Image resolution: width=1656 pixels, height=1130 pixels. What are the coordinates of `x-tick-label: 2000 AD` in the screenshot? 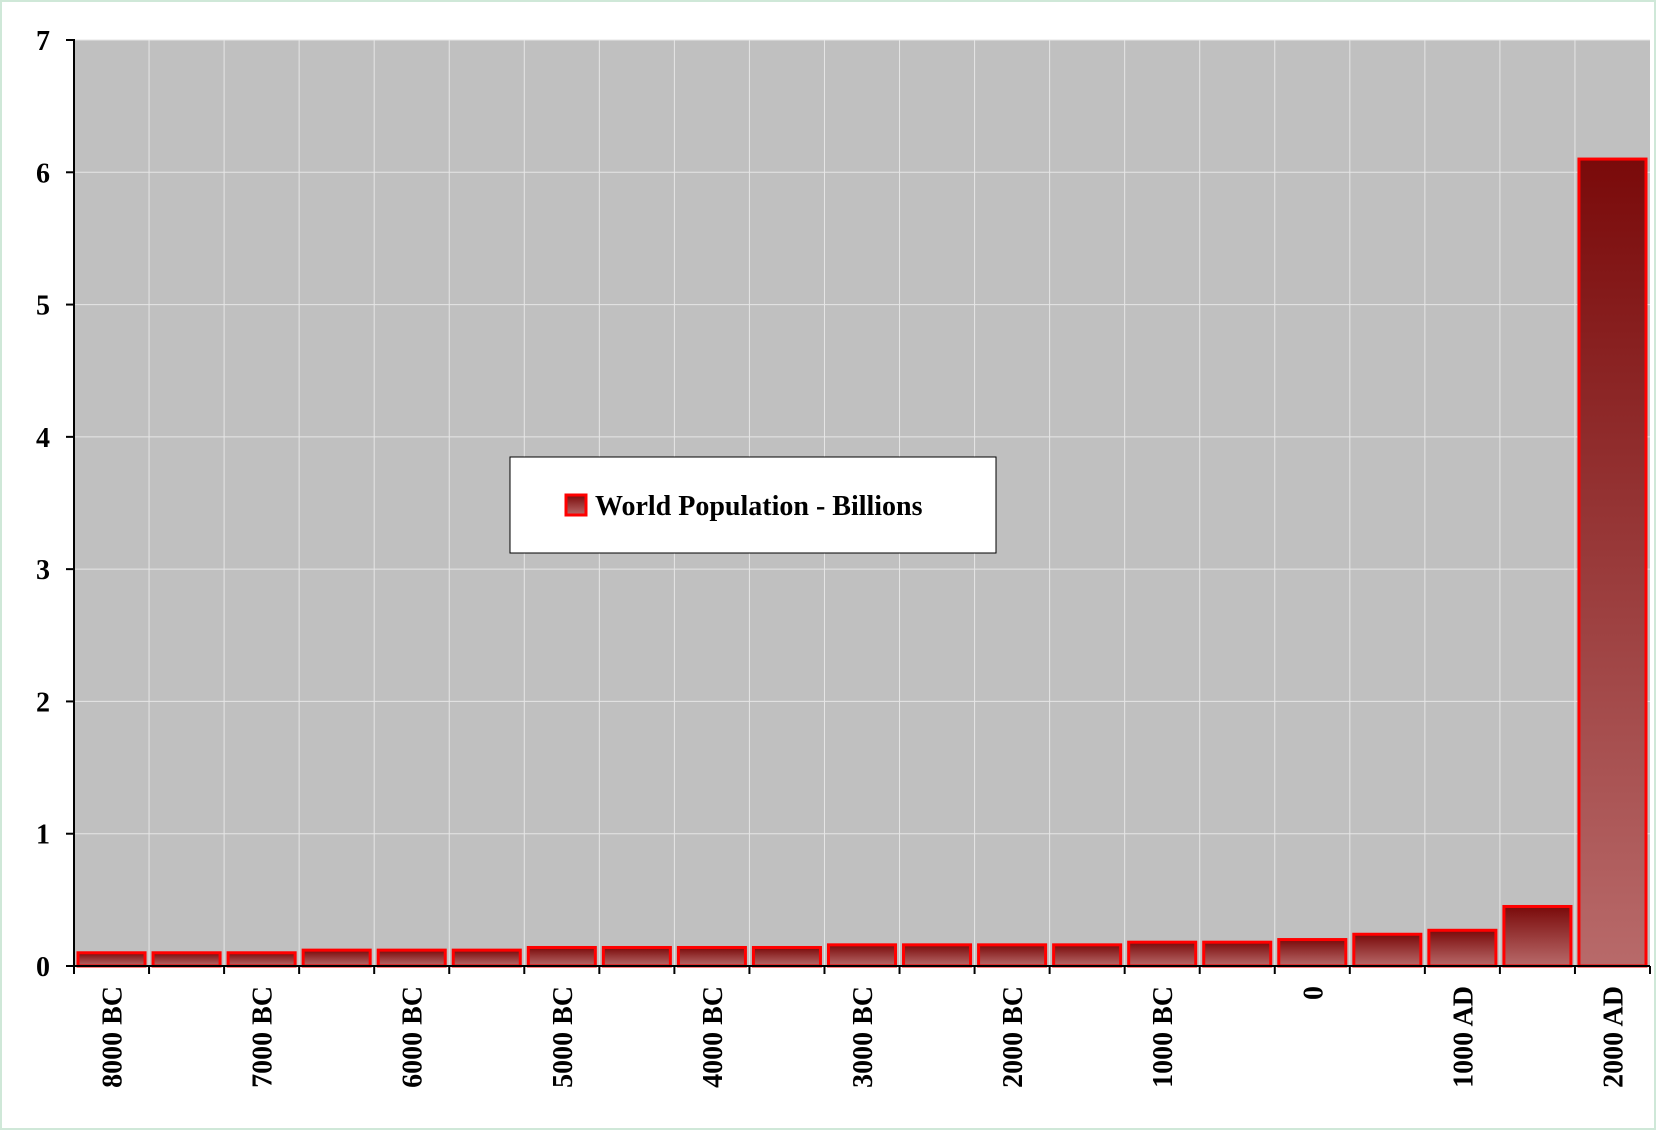 It's located at (1613, 1037).